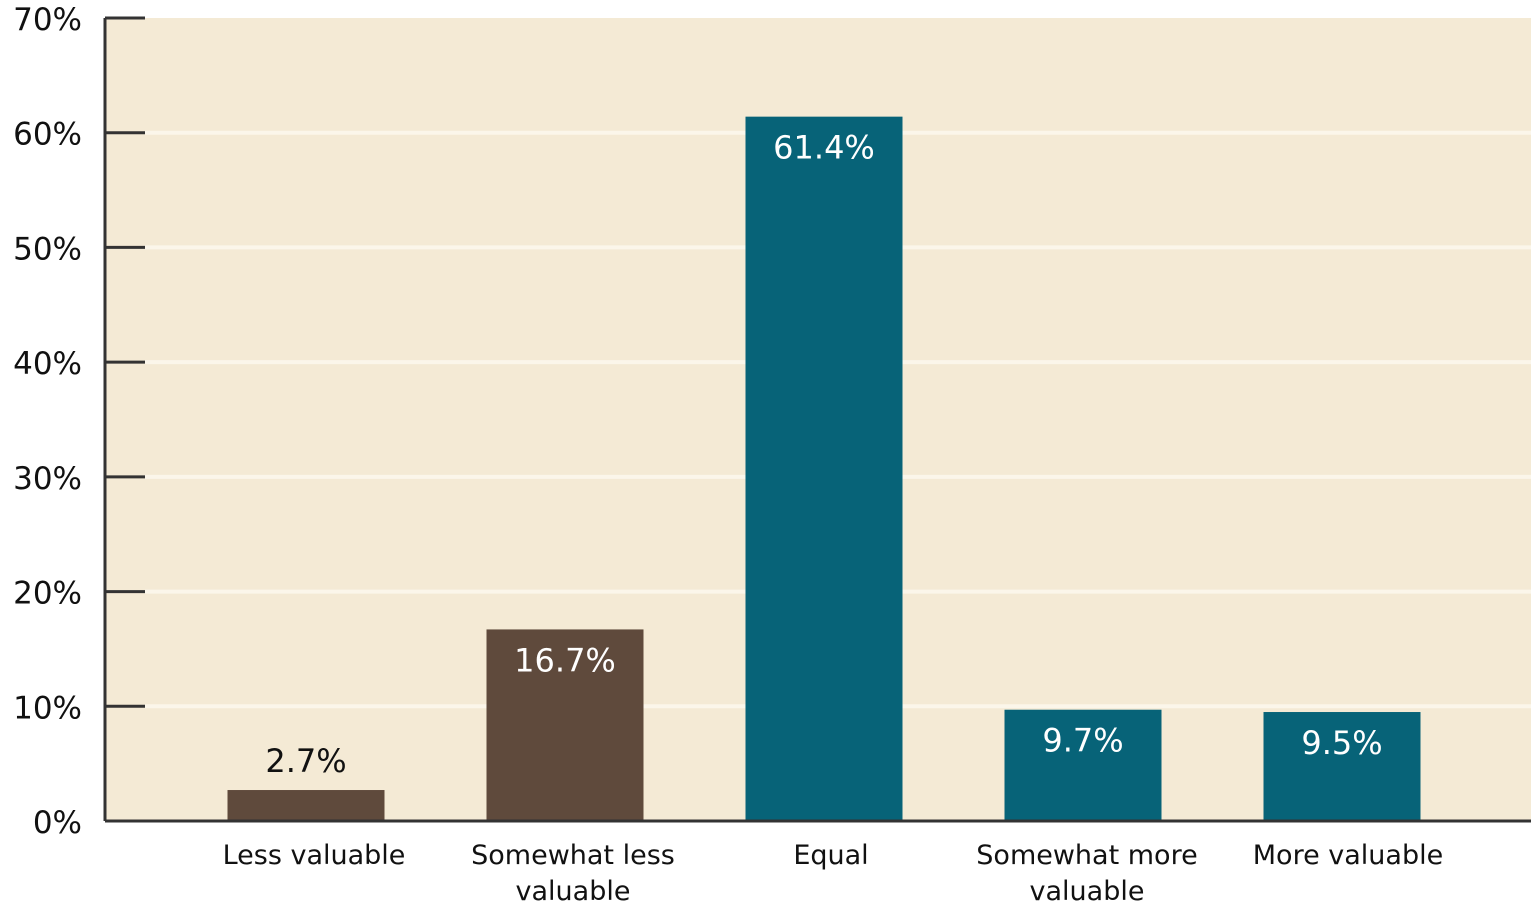 The width and height of the screenshot is (1531, 906). What do you see at coordinates (47, 364) in the screenshot?
I see `y-tick-label-40: 40%` at bounding box center [47, 364].